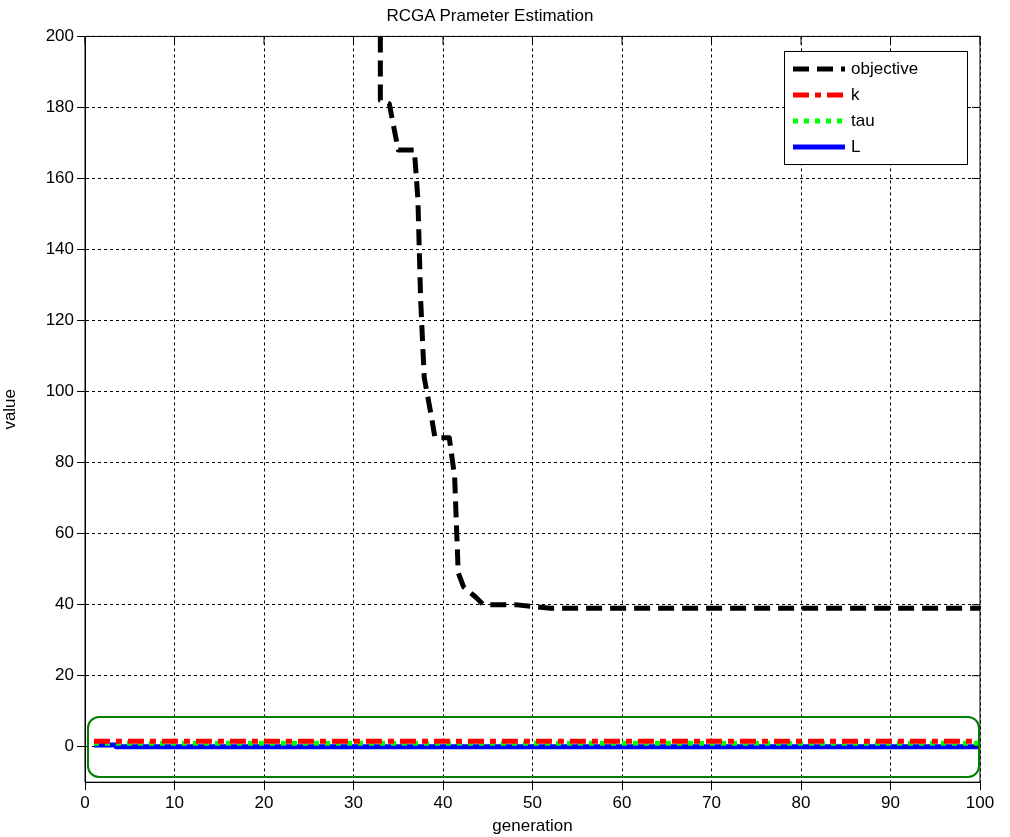 This screenshot has height=837, width=1010. What do you see at coordinates (801, 803) in the screenshot?
I see `x-tick-label: 80` at bounding box center [801, 803].